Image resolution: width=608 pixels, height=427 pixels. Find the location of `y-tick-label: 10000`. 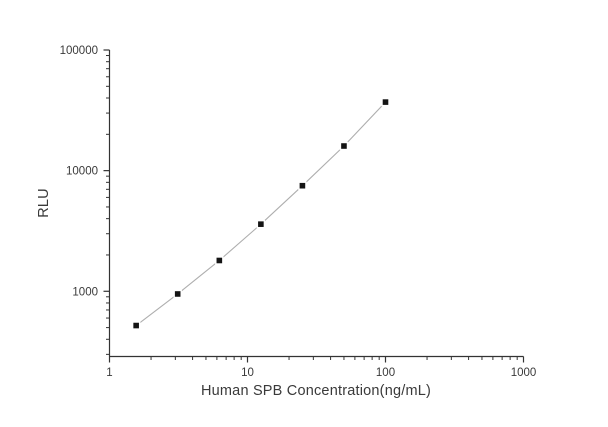

y-tick-label: 10000 is located at coordinates (82, 172).